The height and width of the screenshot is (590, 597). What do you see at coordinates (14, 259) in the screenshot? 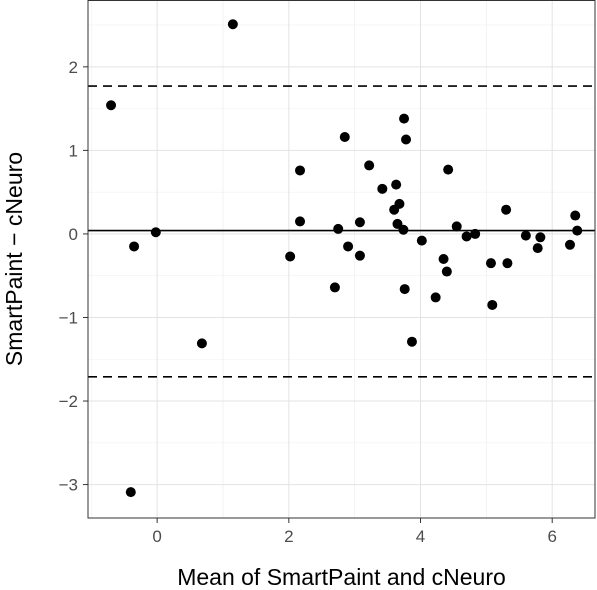
I see `y-axis-title: SmartPaint − cNeuro` at bounding box center [14, 259].